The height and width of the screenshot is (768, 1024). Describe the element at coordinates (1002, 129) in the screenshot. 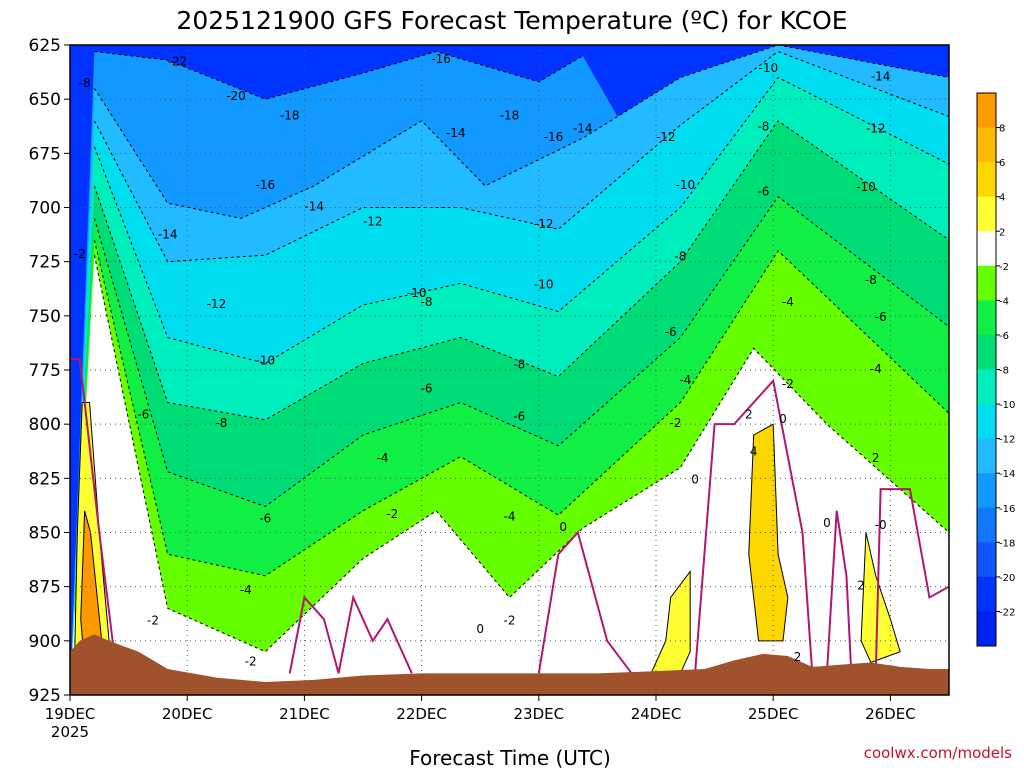

I see `colorbar-label: 8` at that location.